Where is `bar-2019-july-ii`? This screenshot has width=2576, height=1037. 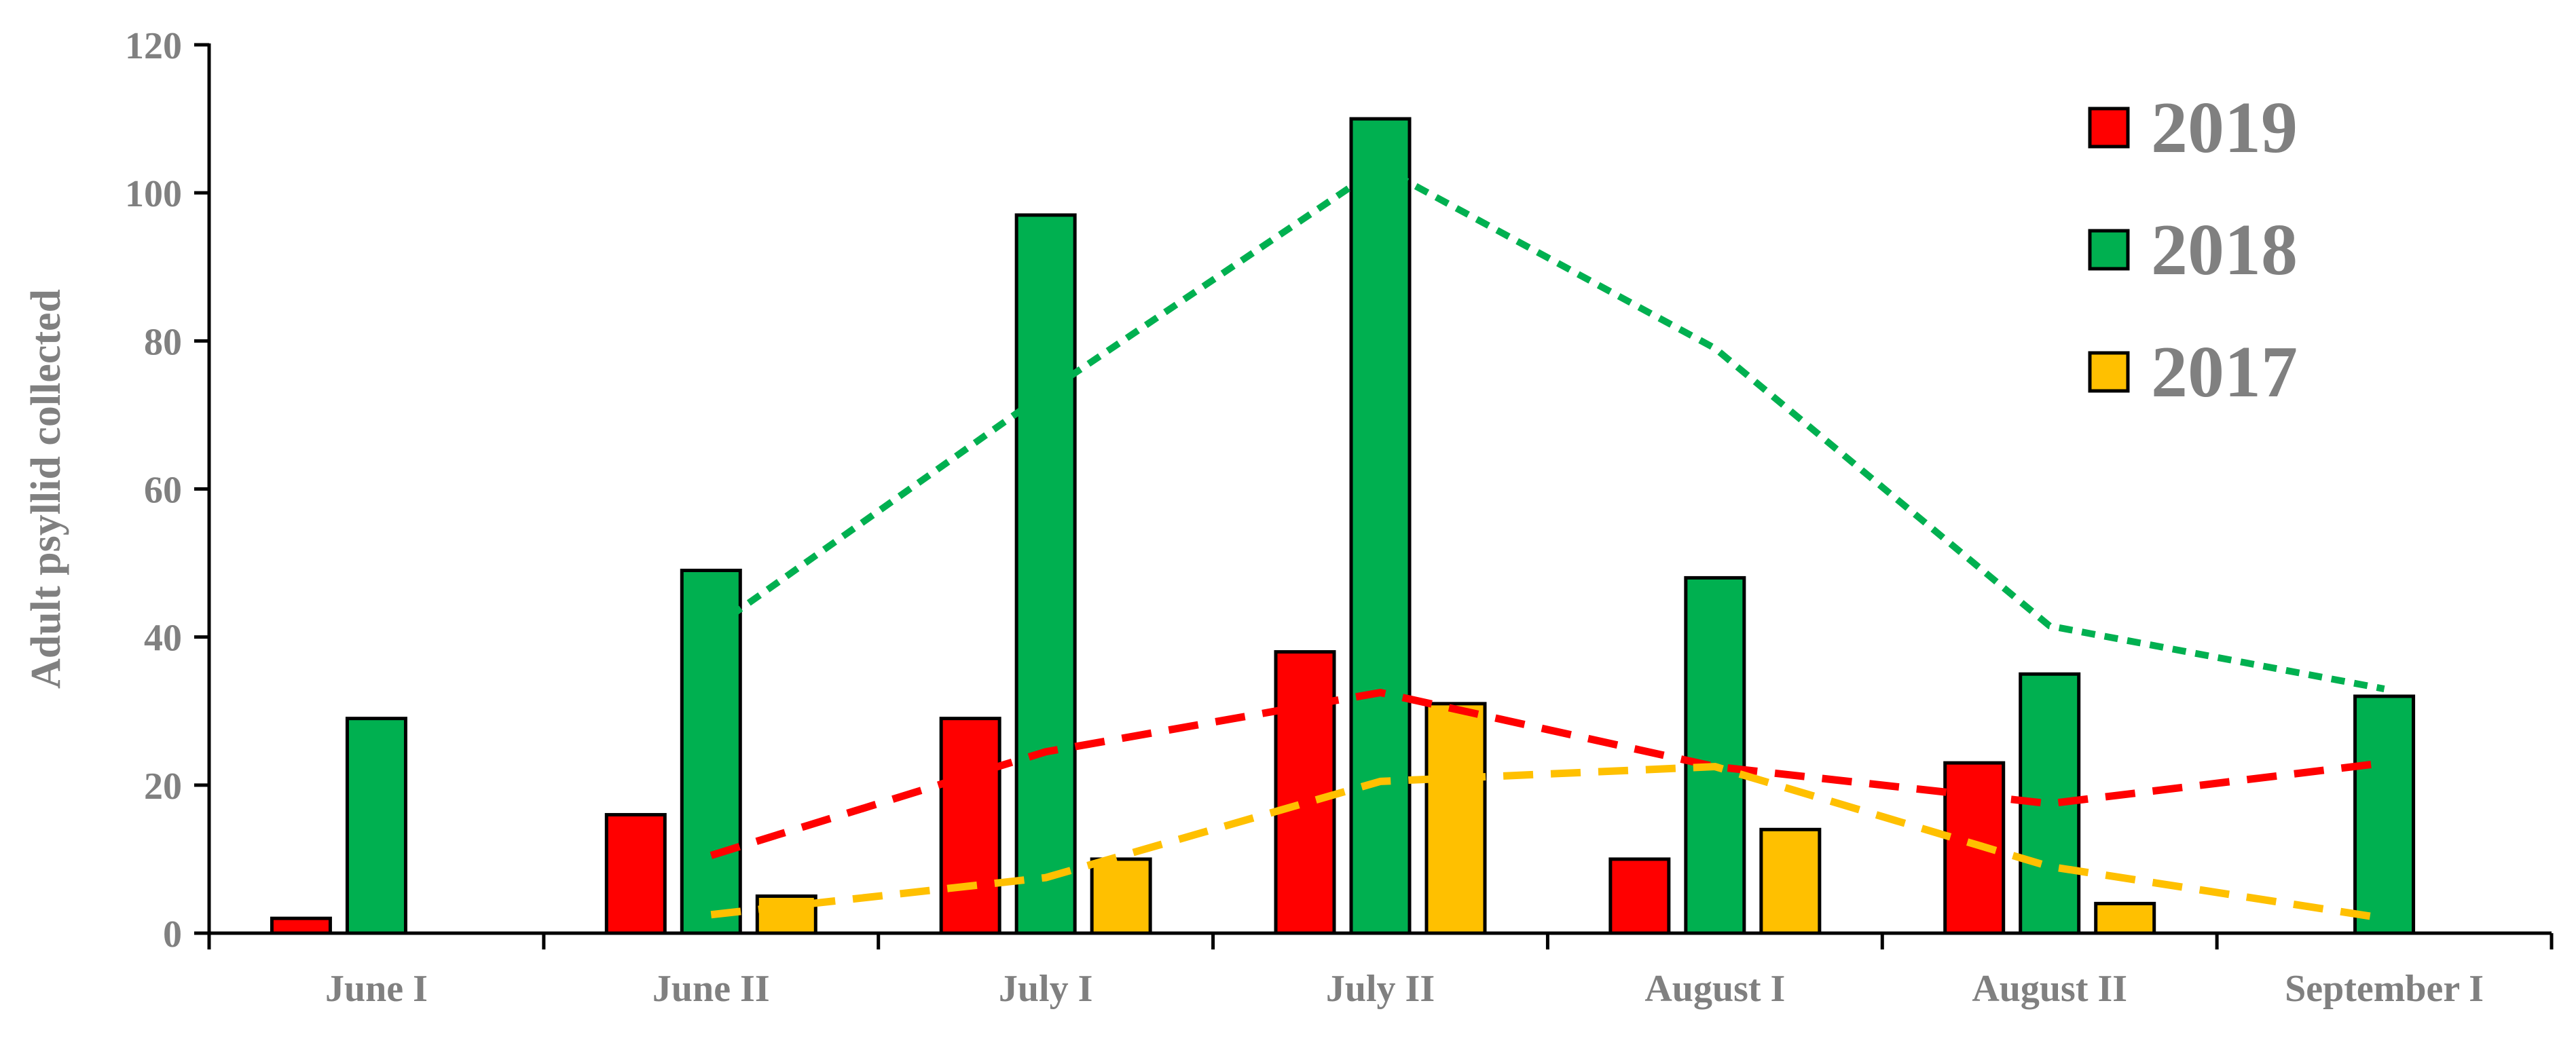
bar-2019-july-ii is located at coordinates (1305, 792).